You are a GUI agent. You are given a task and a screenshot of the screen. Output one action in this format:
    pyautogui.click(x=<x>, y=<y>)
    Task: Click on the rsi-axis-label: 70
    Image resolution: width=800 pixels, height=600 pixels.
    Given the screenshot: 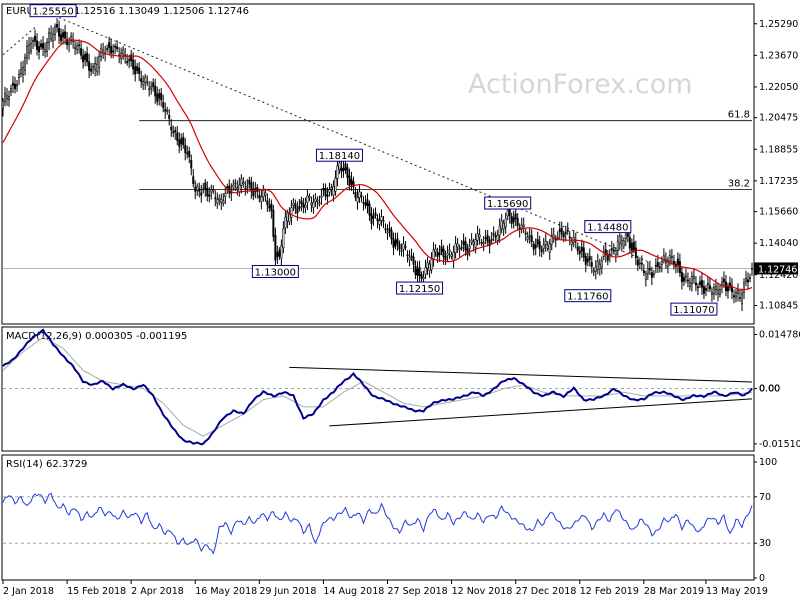 What is the action you would take?
    pyautogui.click(x=765, y=497)
    